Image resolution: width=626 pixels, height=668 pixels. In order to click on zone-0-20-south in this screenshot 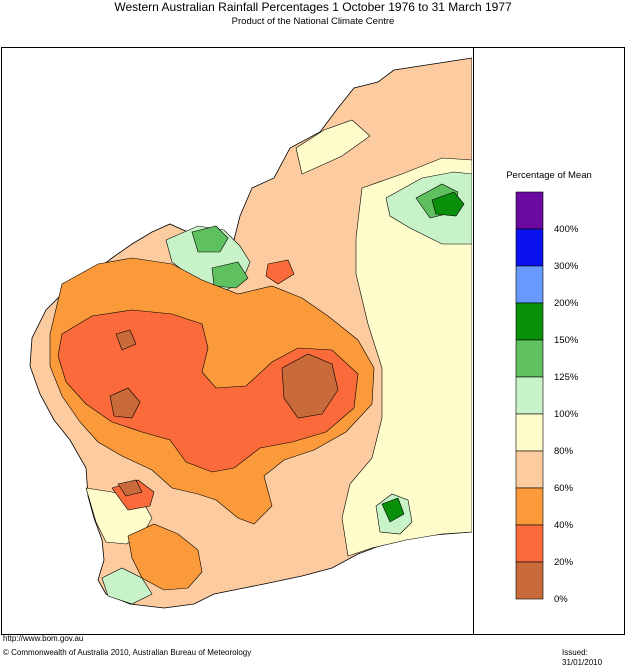, I will do `click(130, 488)`.